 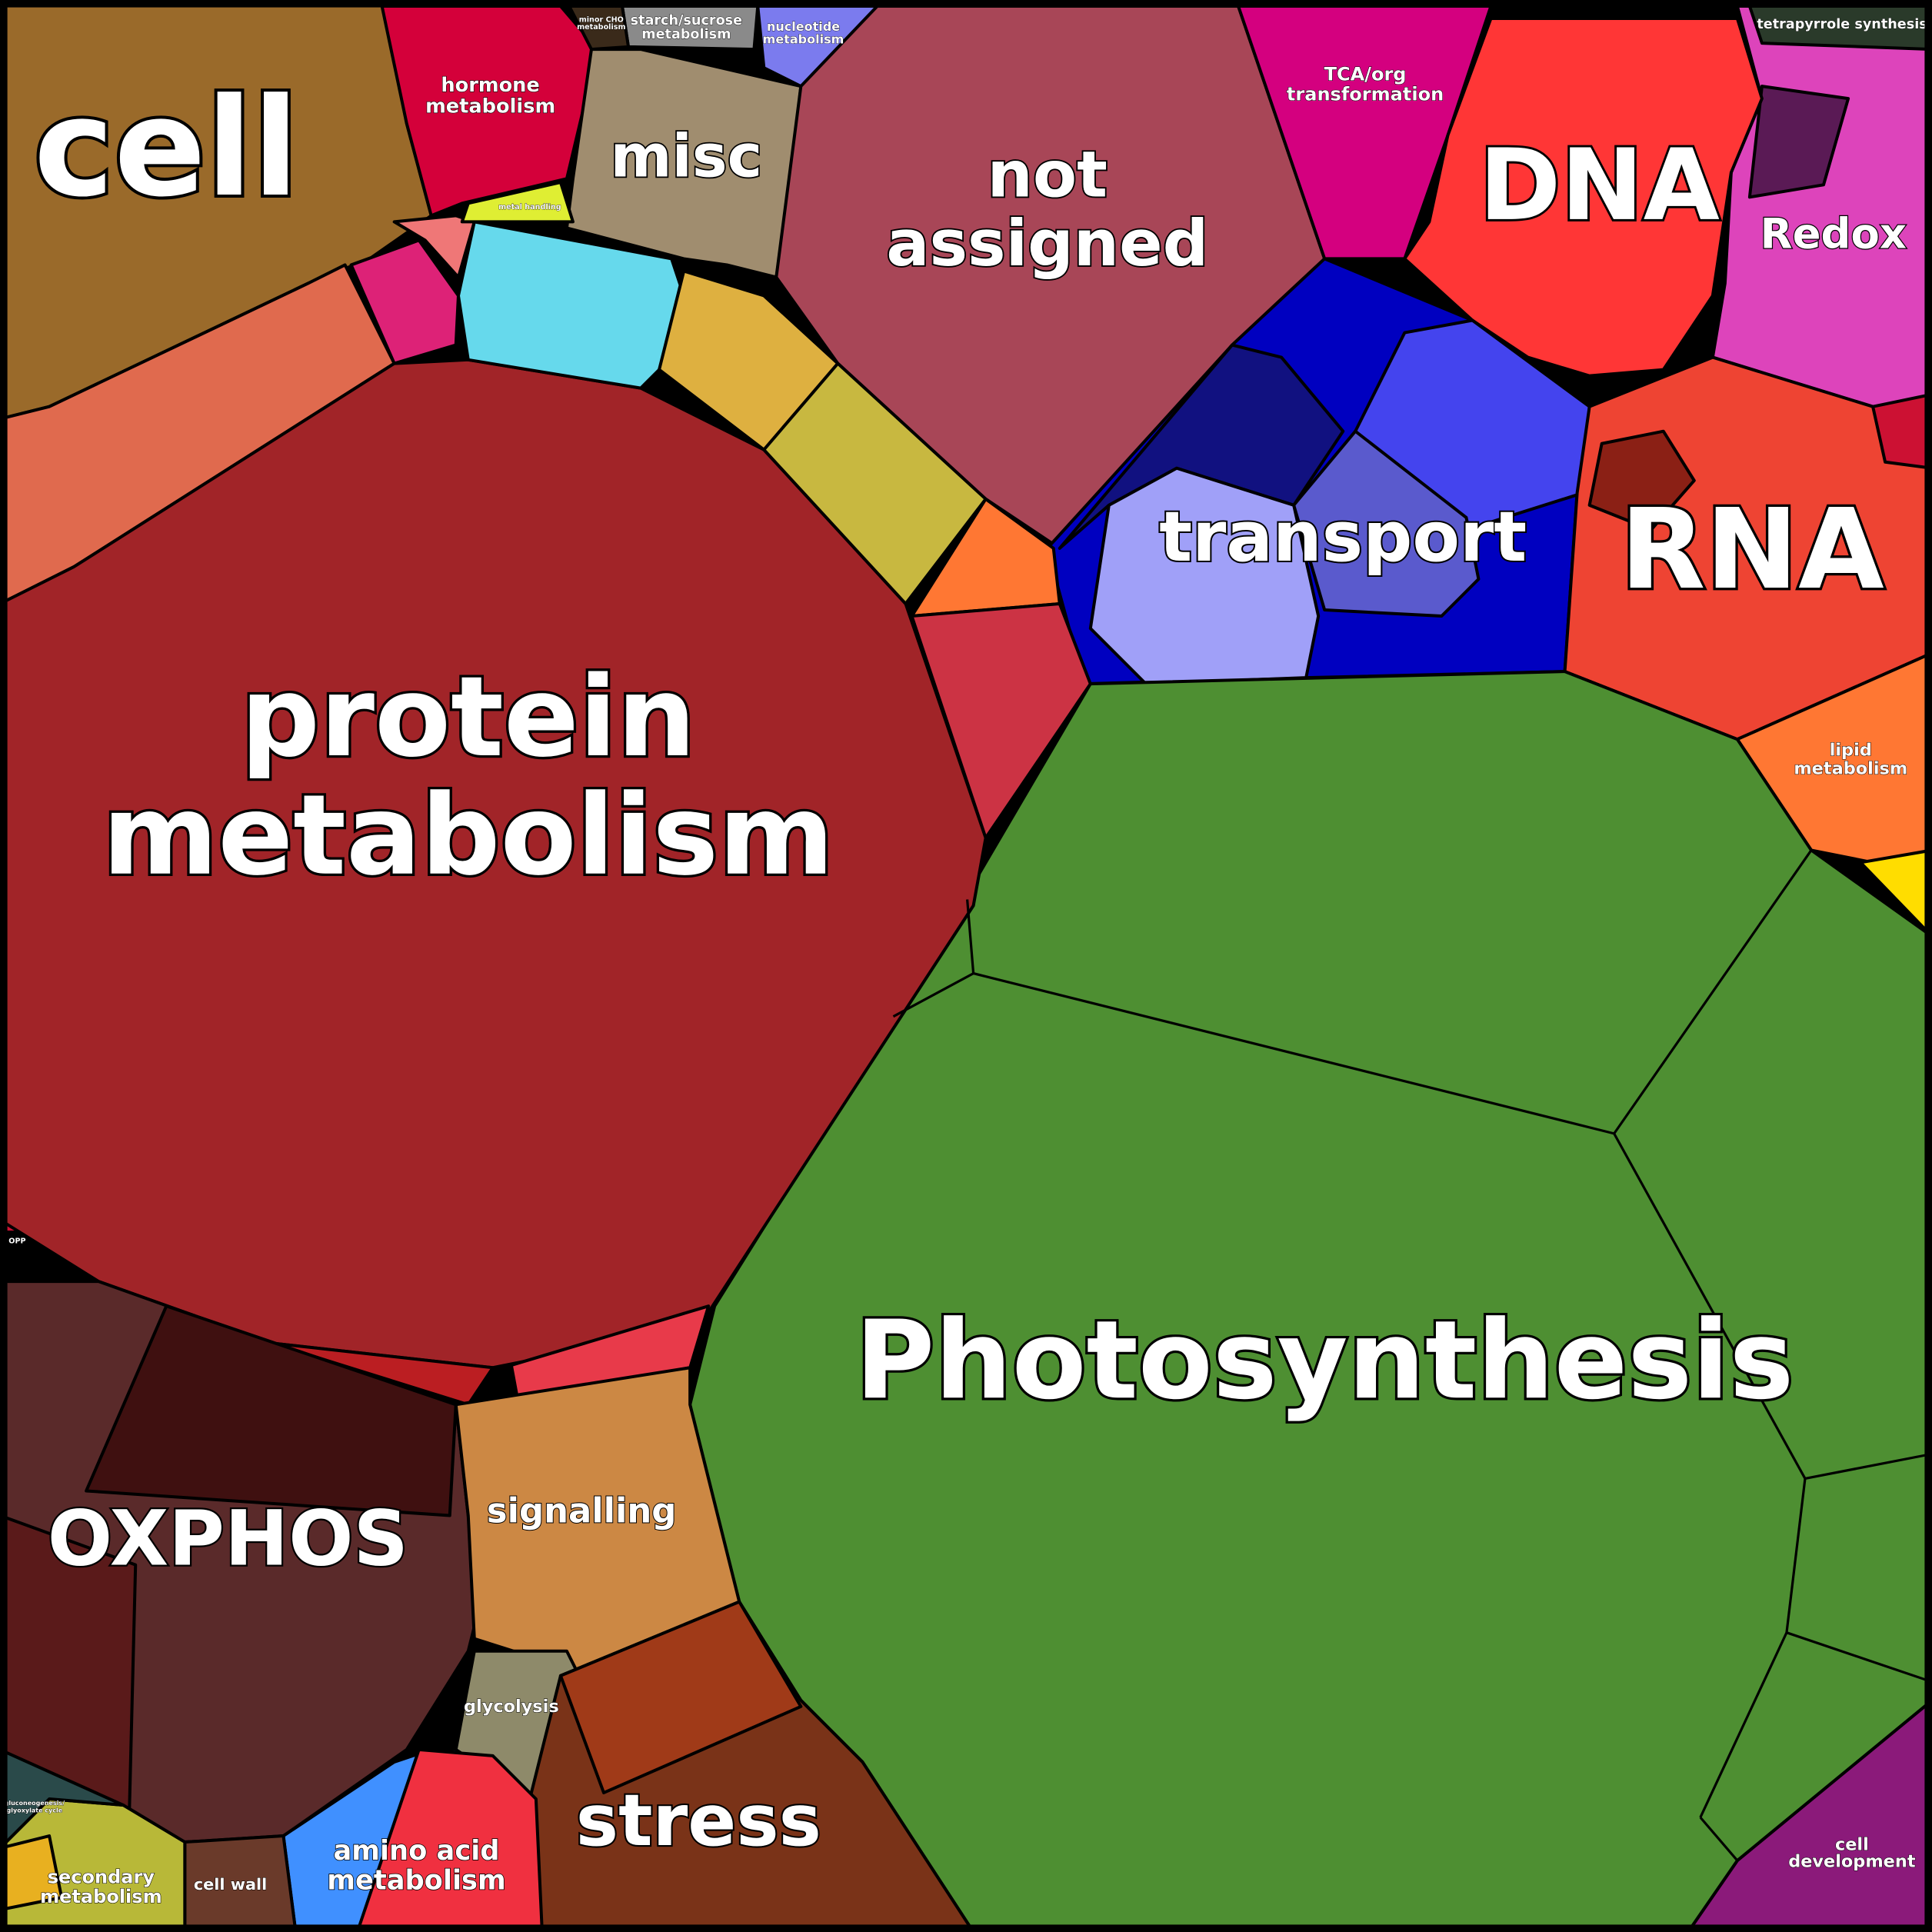 I want to click on region-label: hormone metabolism, so click(x=490, y=96).